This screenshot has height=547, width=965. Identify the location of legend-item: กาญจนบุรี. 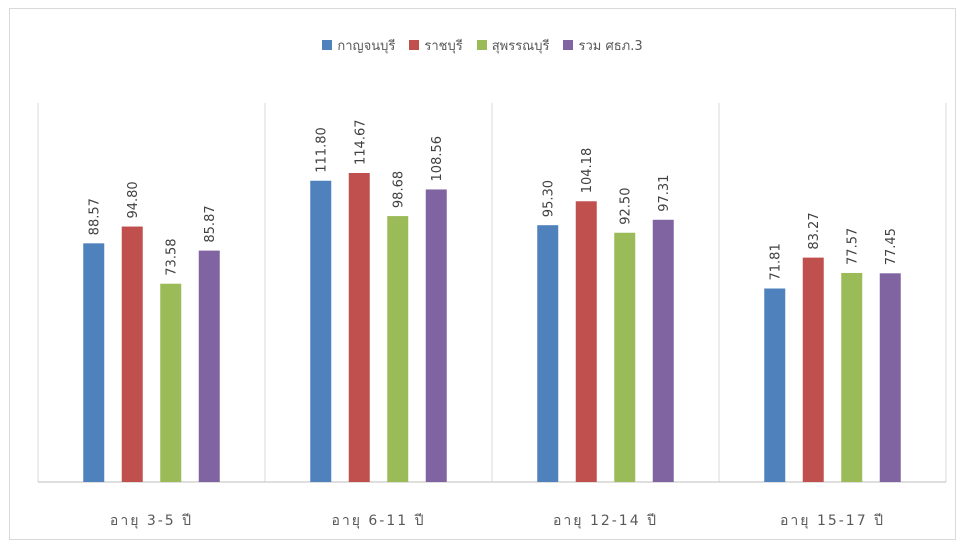
(358, 45).